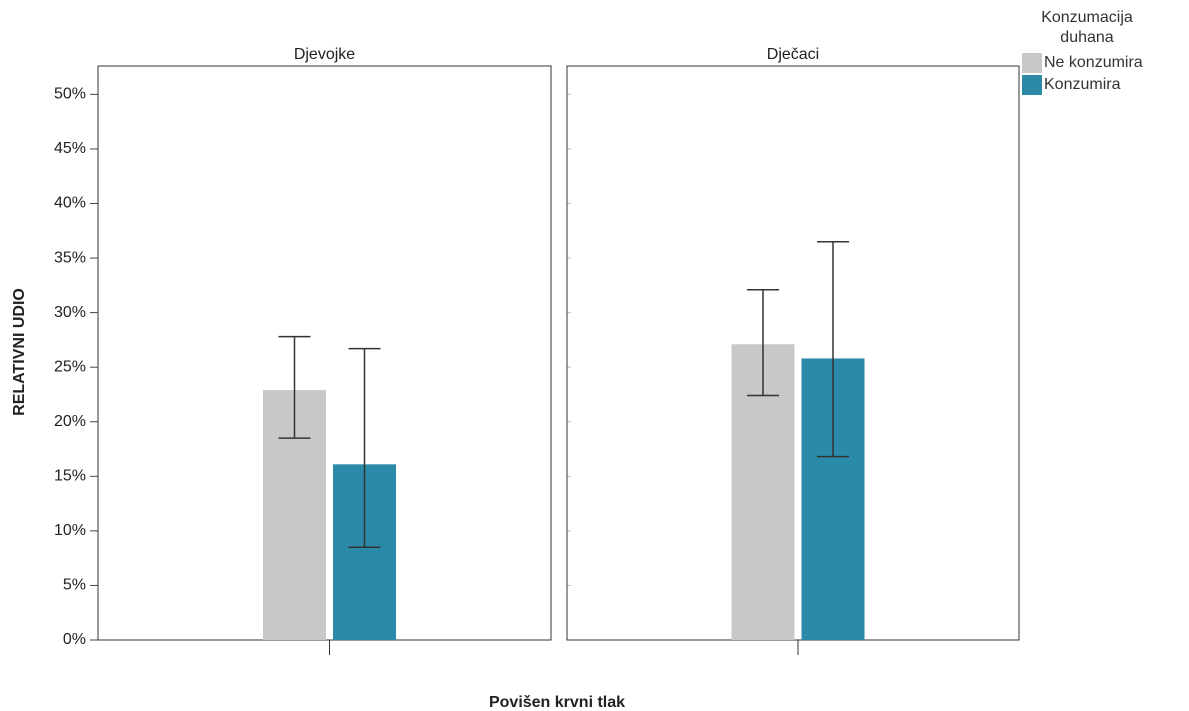  What do you see at coordinates (74, 585) in the screenshot?
I see `y-tick-label: 5%` at bounding box center [74, 585].